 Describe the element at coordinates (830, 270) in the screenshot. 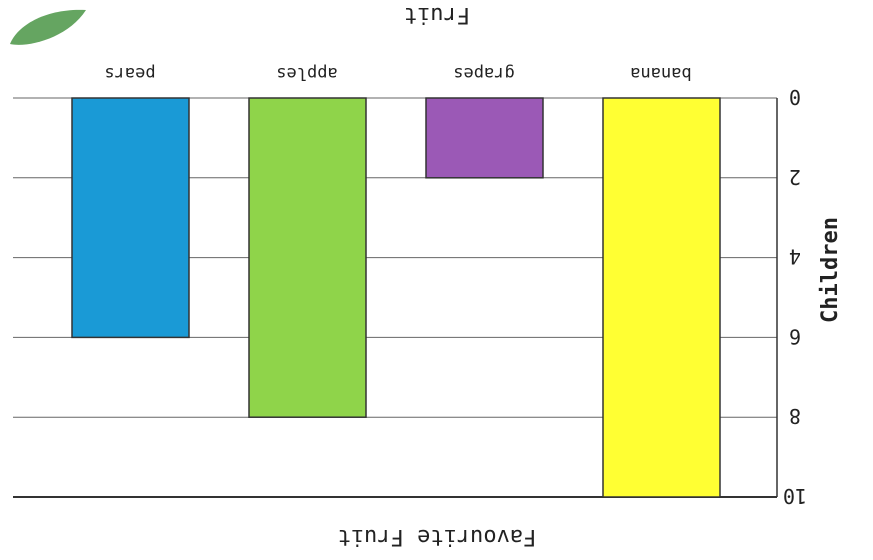

I see `y-axis-label: Children` at that location.